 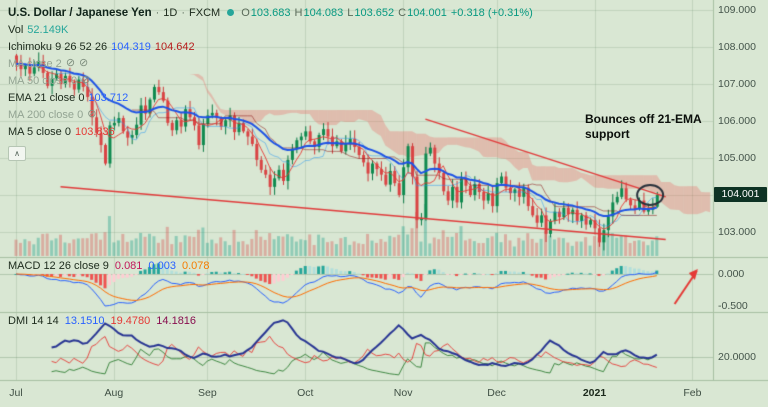 What do you see at coordinates (731, 274) in the screenshot?
I see `axis-tick-label: 0.000` at bounding box center [731, 274].